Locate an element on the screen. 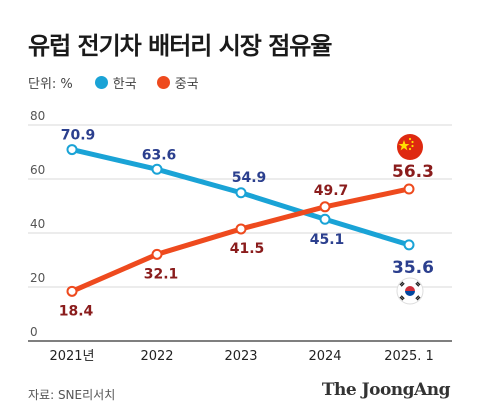 The width and height of the screenshot is (480, 419). chart-title: 유럽 전기차 배터리 시장 점유율 is located at coordinates (180, 46).